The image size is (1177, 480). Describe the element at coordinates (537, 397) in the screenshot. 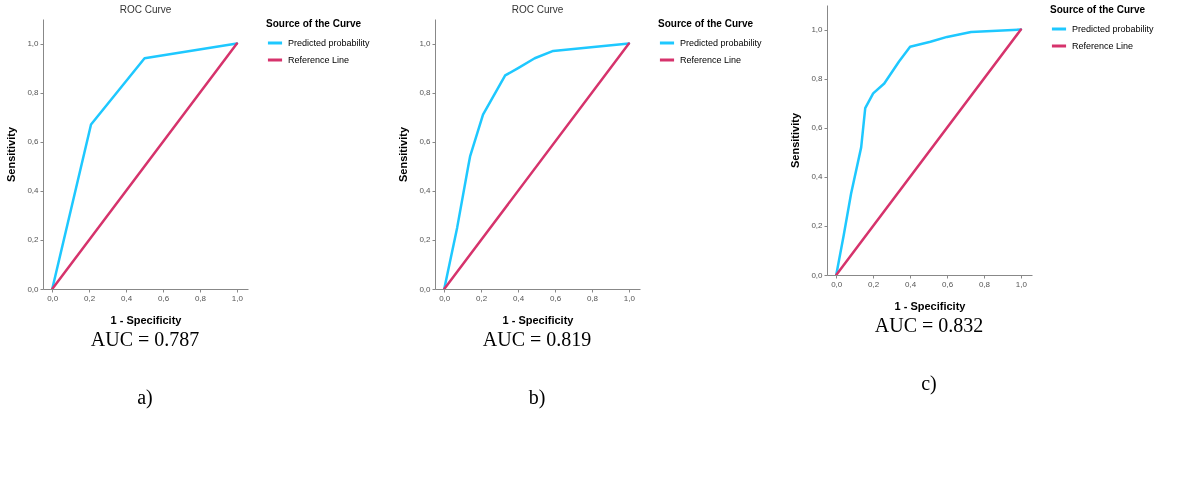

I see `text: b)` at that location.